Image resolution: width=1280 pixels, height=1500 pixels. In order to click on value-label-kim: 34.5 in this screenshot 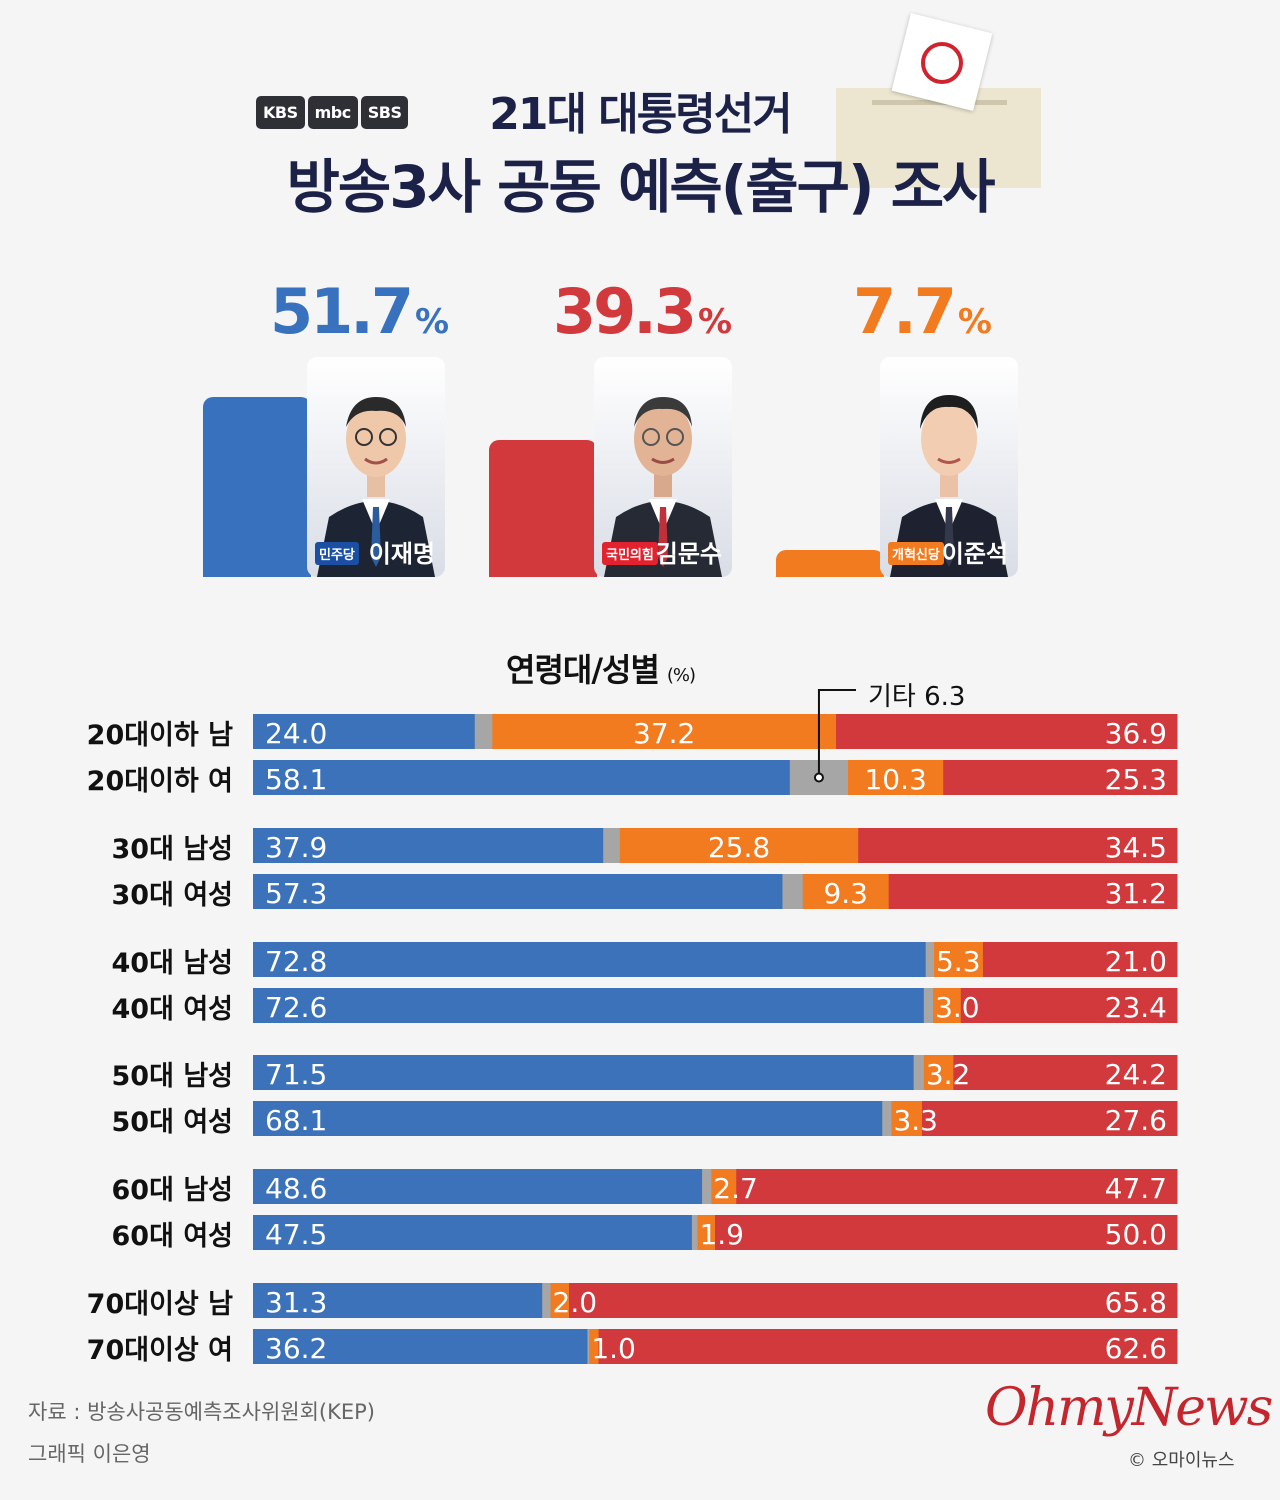, I will do `click(1136, 847)`.